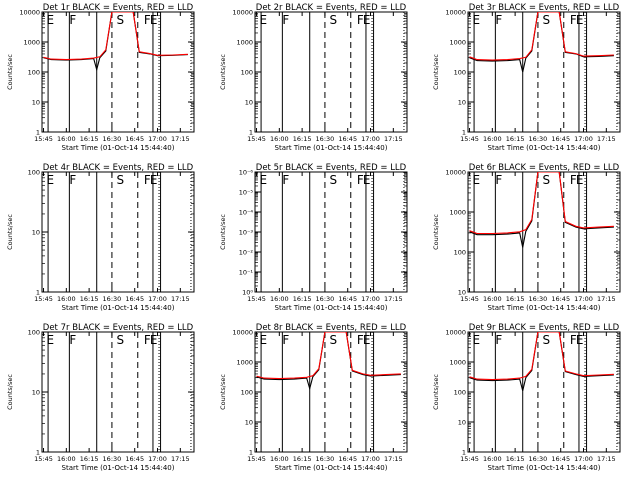  What do you see at coordinates (246, 173) in the screenshot?
I see `y-tick-label: 10⁻⁶` at bounding box center [246, 173].